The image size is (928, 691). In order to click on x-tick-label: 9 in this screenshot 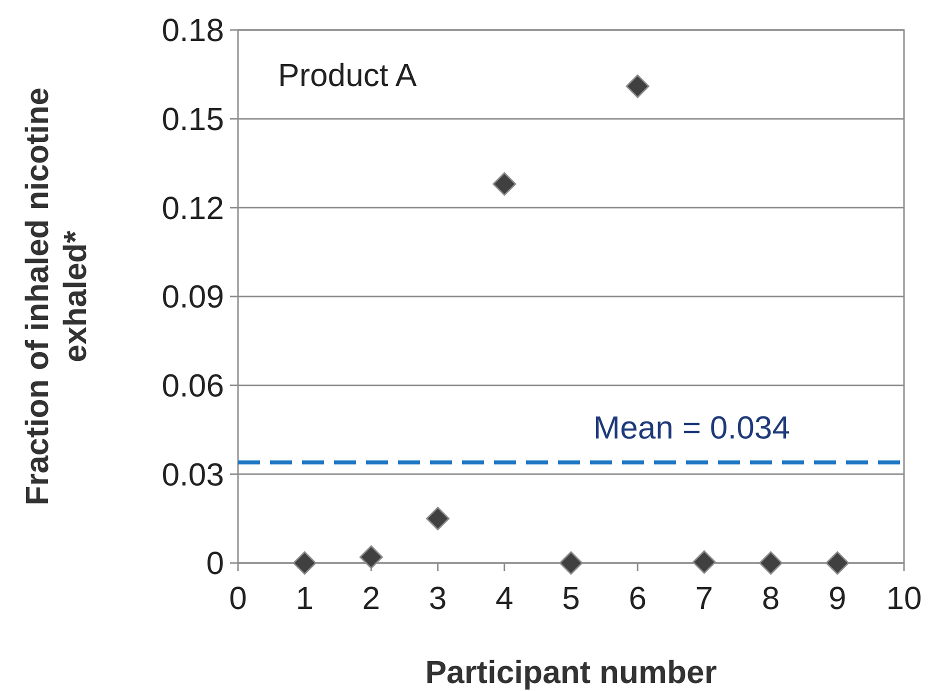, I will do `click(837, 598)`.